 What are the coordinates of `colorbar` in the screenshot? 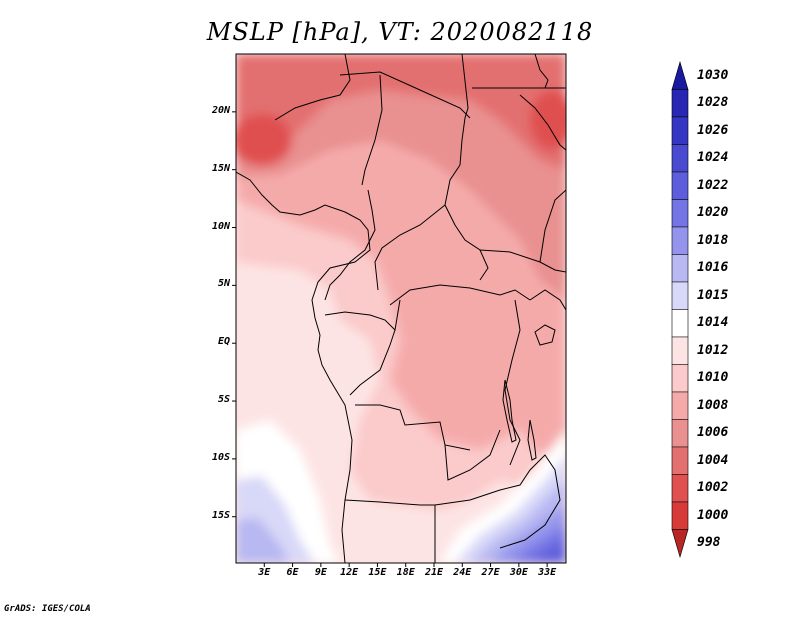 It's located at (680, 309).